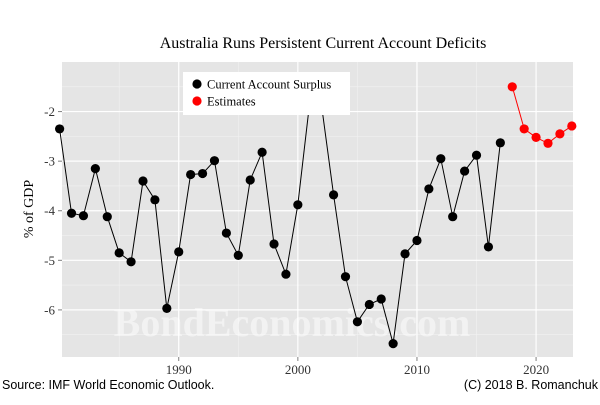 This screenshot has height=405, width=600. I want to click on x-tick-label: 1990, so click(179, 369).